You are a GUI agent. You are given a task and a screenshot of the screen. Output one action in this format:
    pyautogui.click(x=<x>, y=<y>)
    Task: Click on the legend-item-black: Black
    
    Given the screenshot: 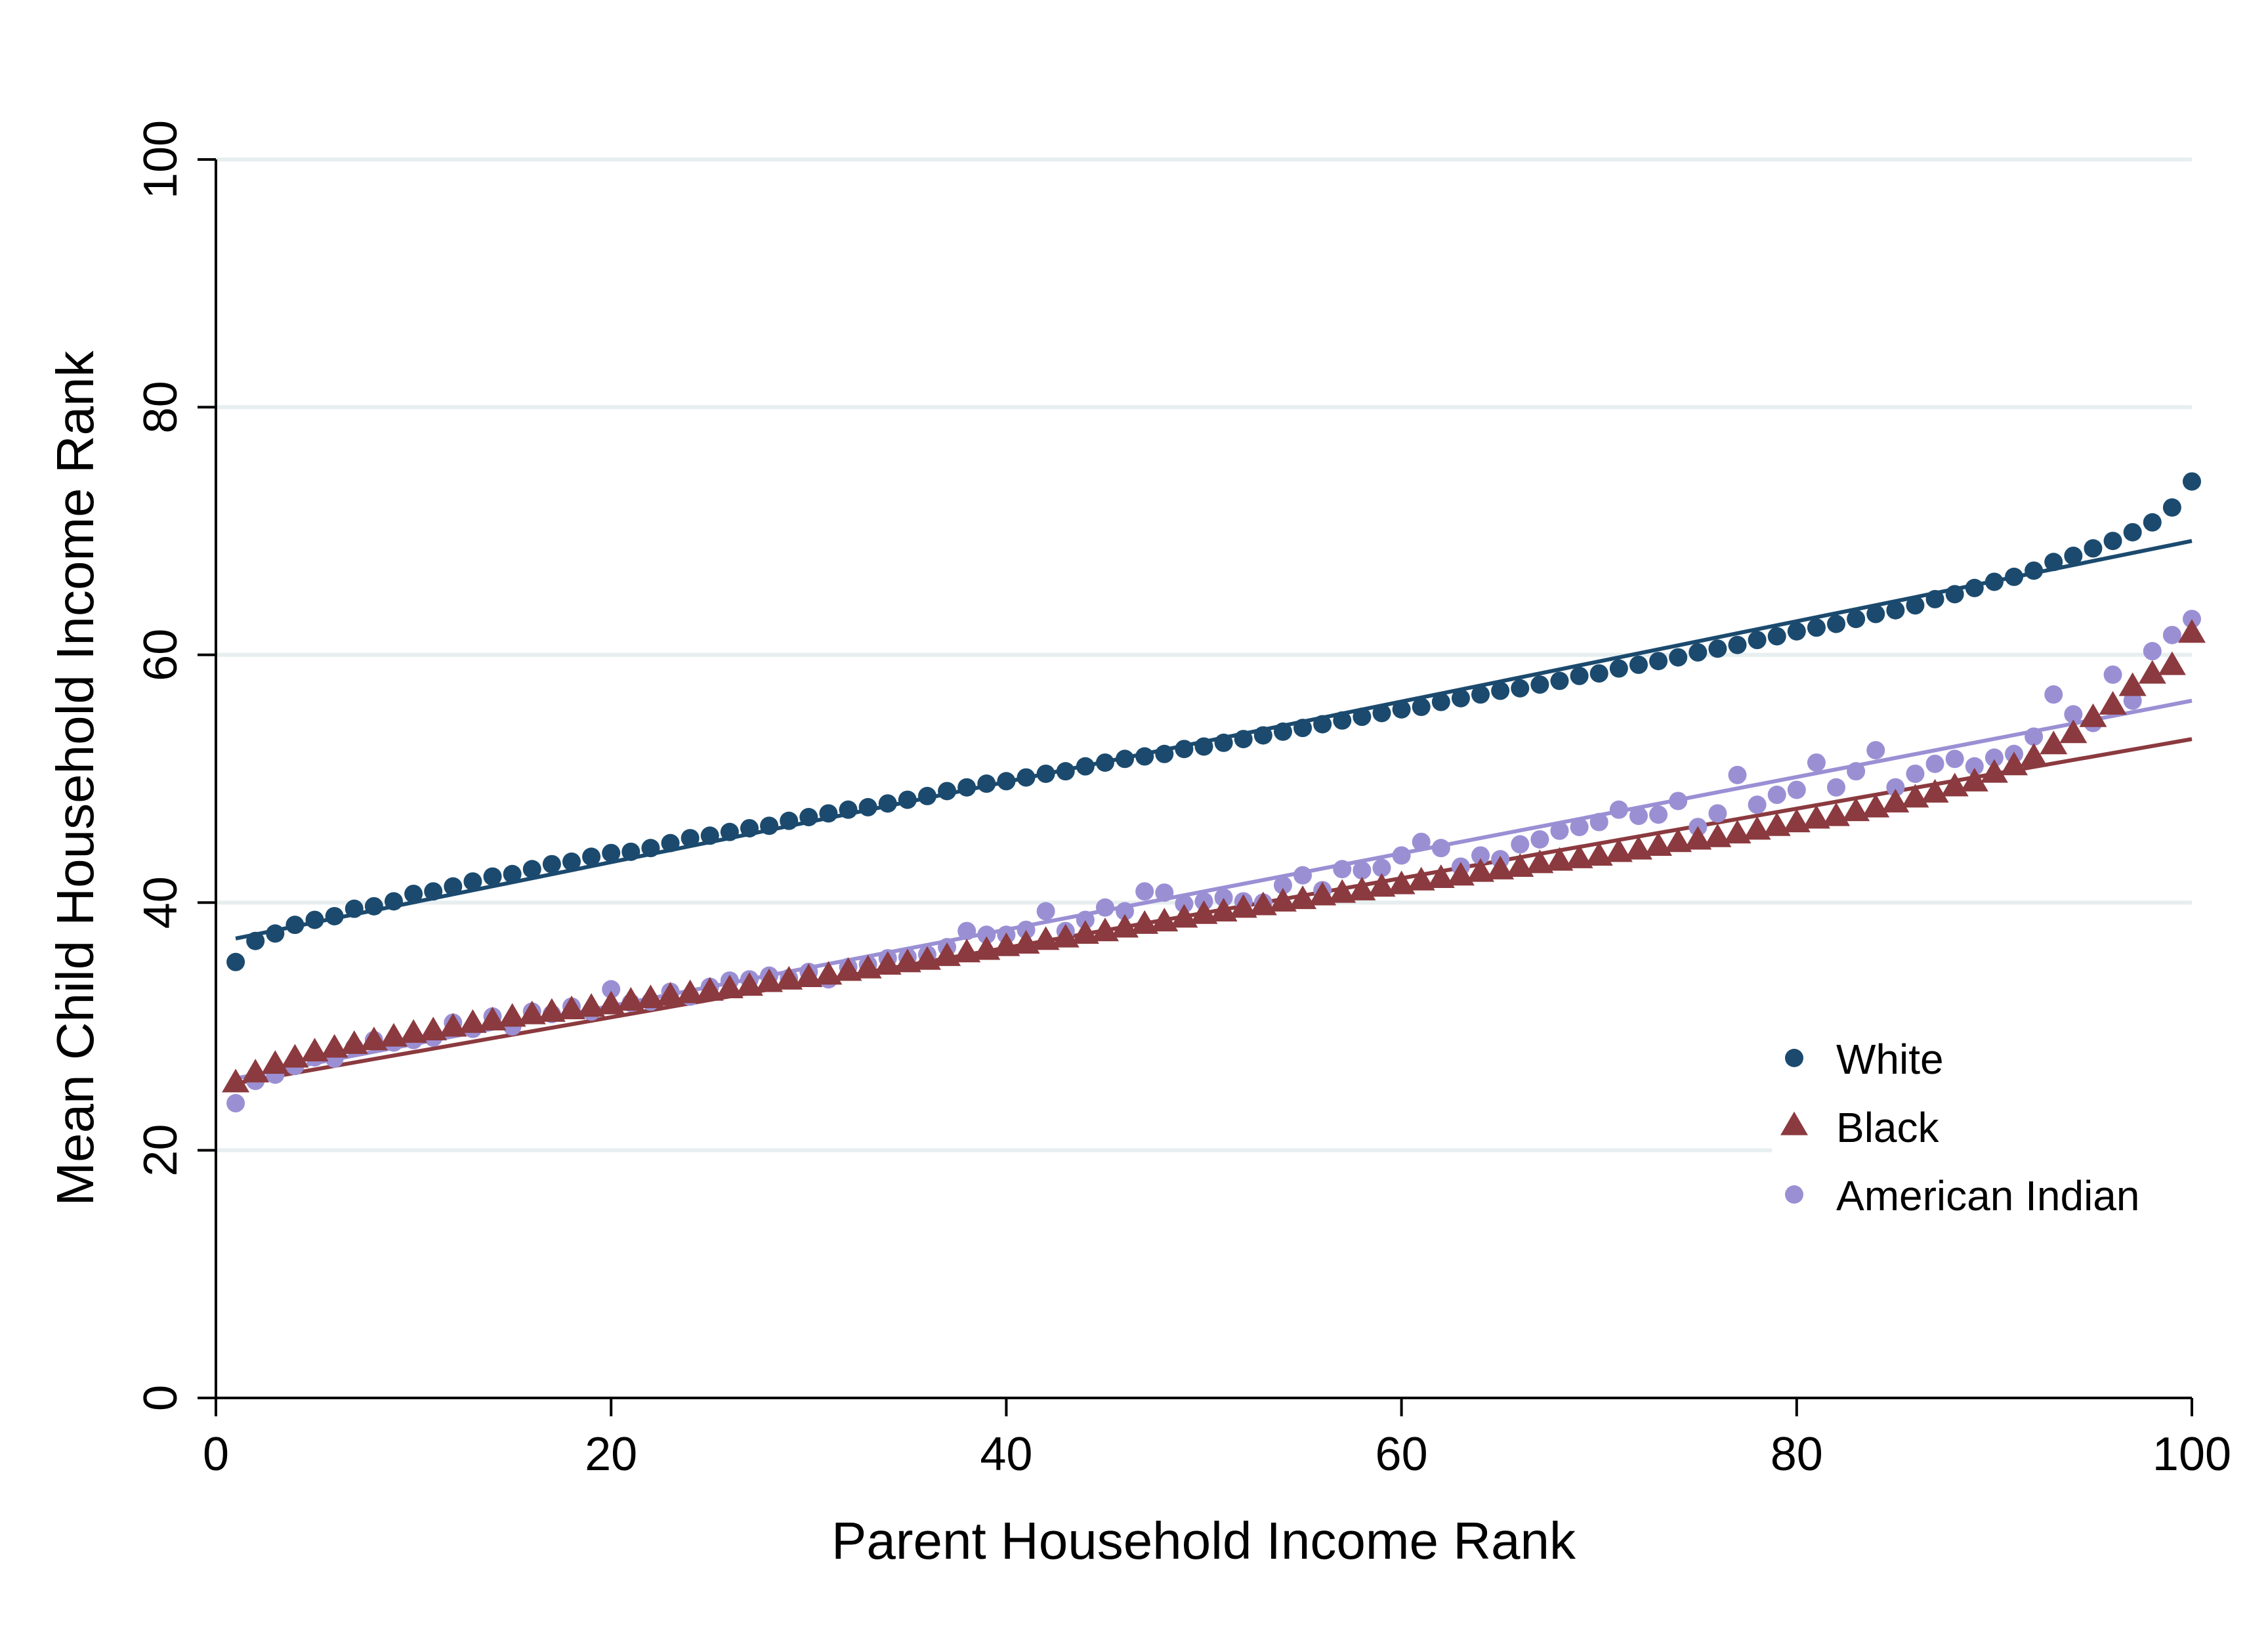 What is the action you would take?
    pyautogui.click(x=1860, y=1127)
    